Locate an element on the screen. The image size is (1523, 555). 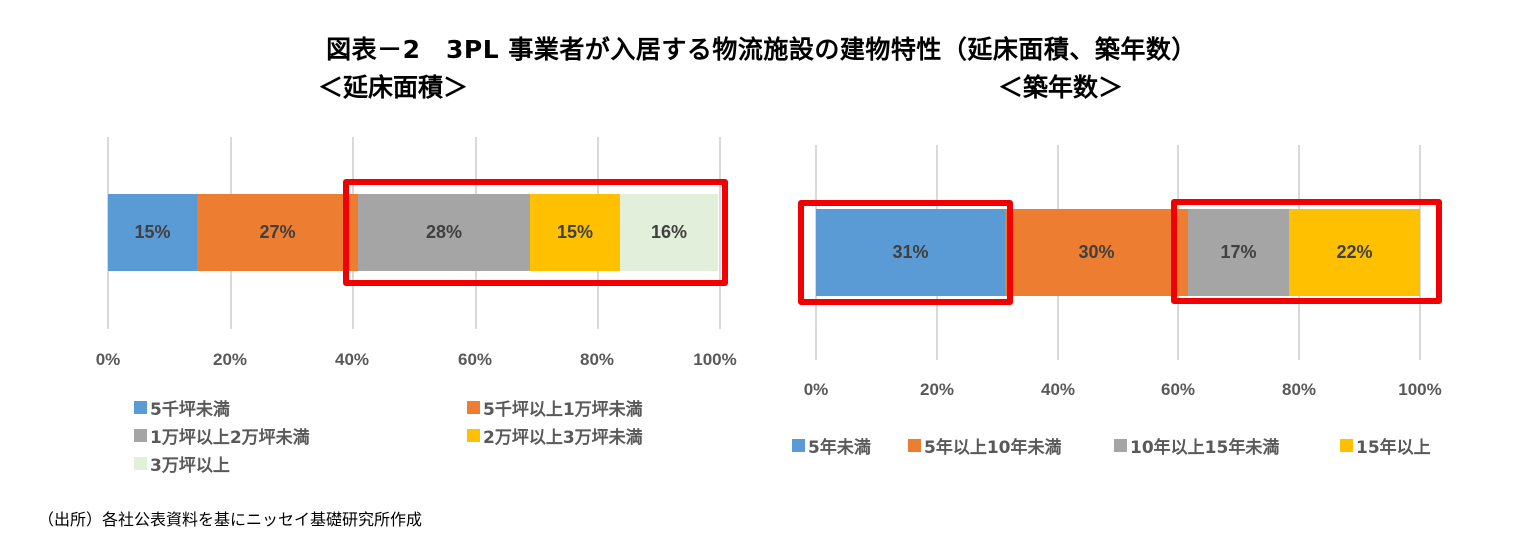
data-label: 30% is located at coordinates (1096, 252).